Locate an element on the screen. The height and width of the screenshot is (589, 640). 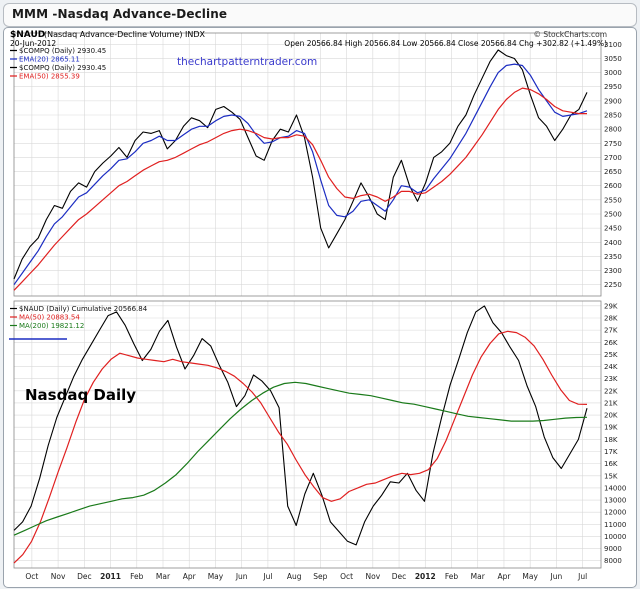
y-tick-label: 16K is located at coordinates (611, 464).